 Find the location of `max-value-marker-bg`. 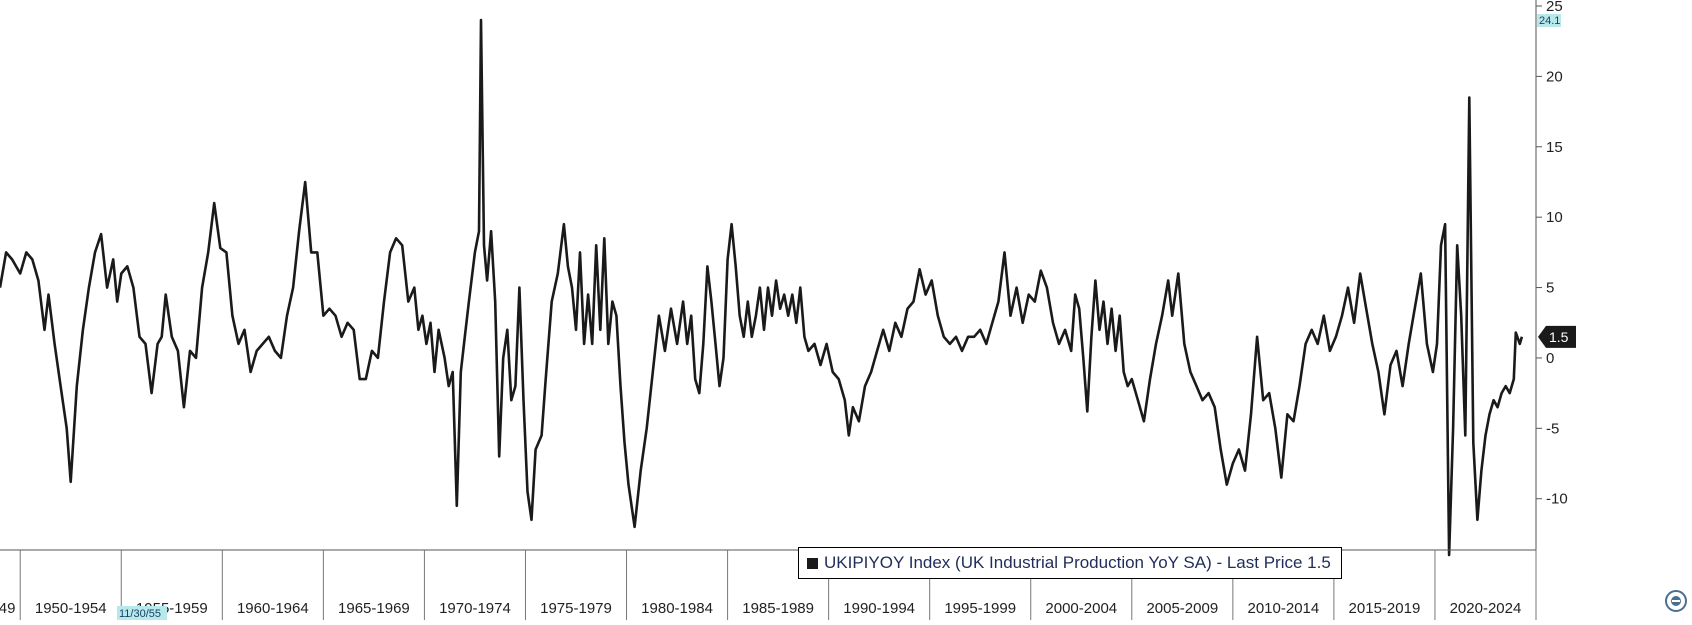

max-value-marker-bg is located at coordinates (1549, 20).